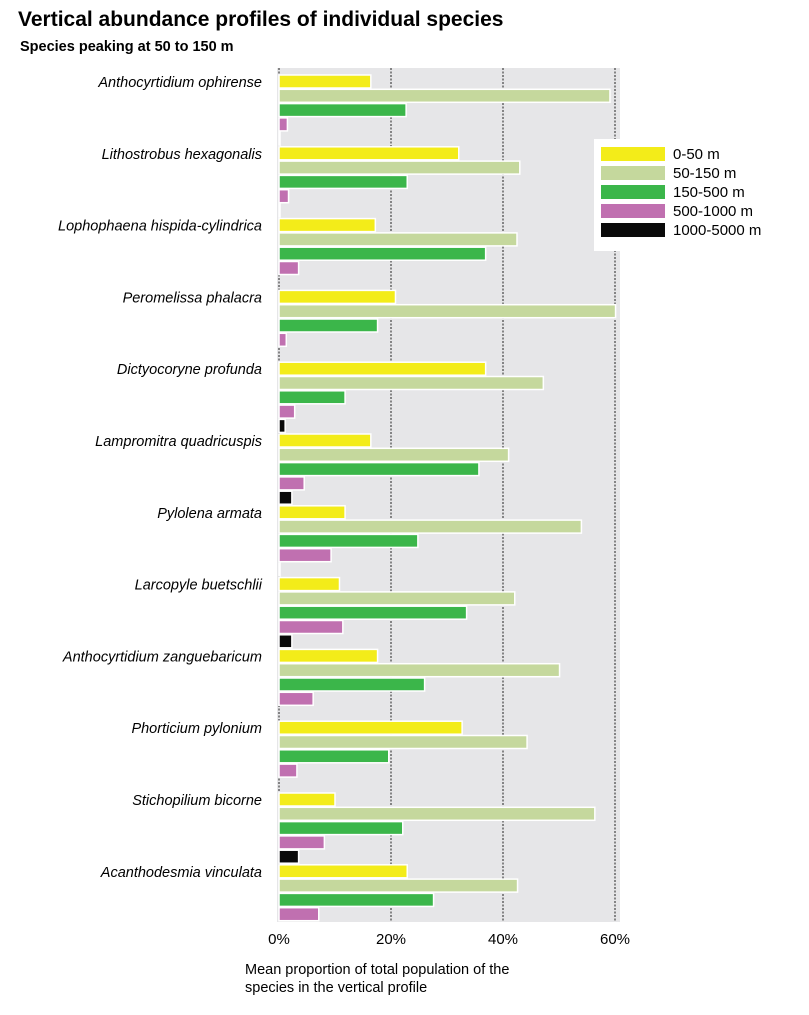 The height and width of the screenshot is (1015, 809). Describe the element at coordinates (717, 230) in the screenshot. I see `legend-label: 1000-5000 m` at that location.